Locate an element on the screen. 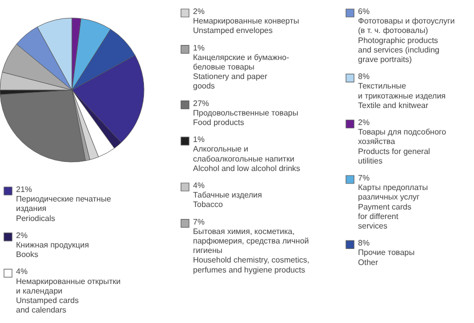 The height and width of the screenshot is (323, 474). legend-label: Алкогольные и слабоалкогольные напитки Alcohol and low alcohol drinks is located at coordinates (246, 158).